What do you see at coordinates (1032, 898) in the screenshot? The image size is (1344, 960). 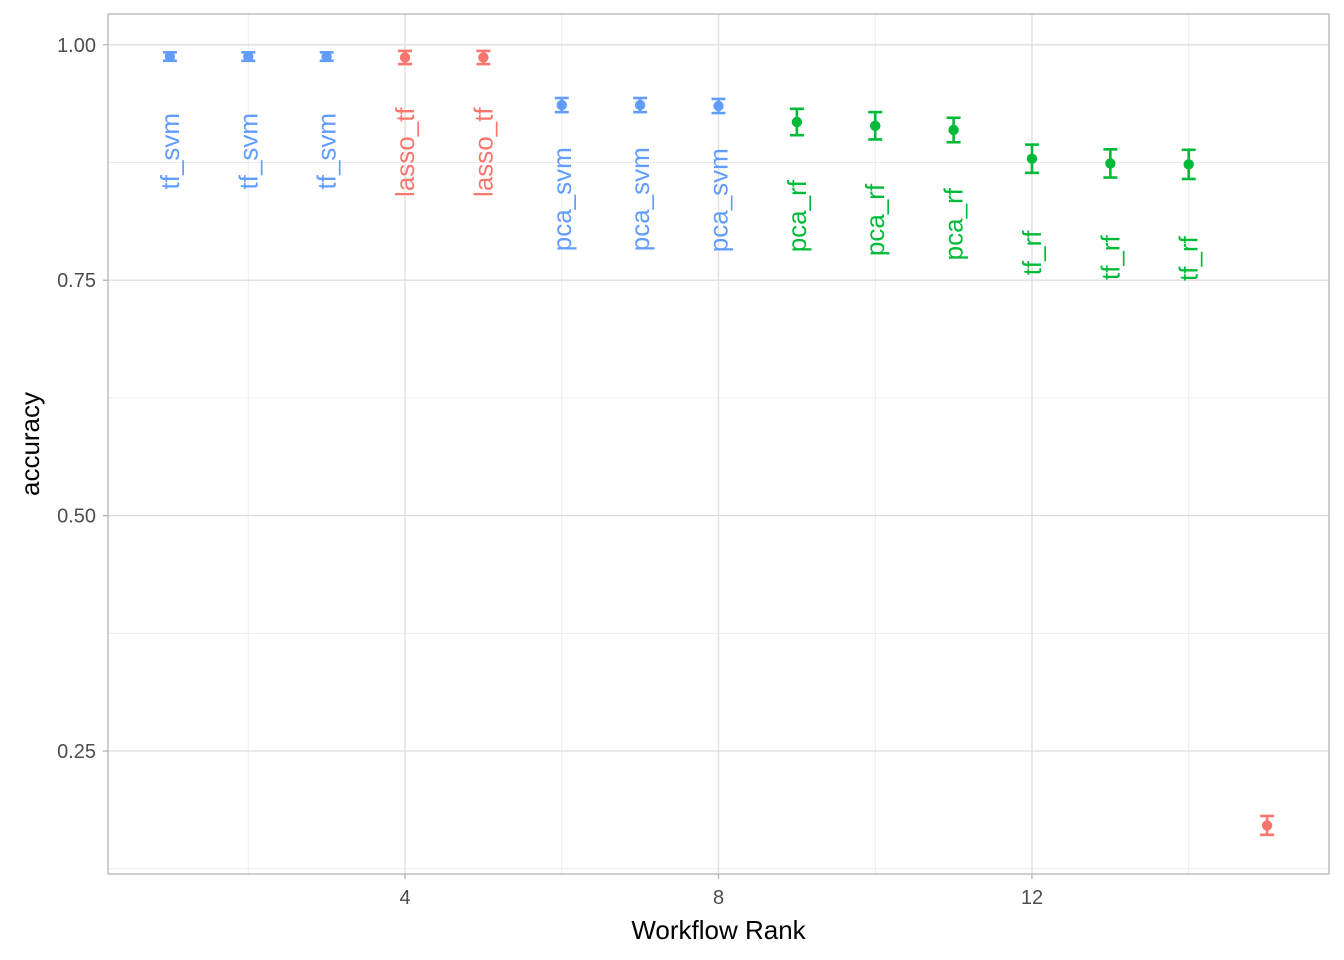 I see `x-tick-label: 12` at bounding box center [1032, 898].